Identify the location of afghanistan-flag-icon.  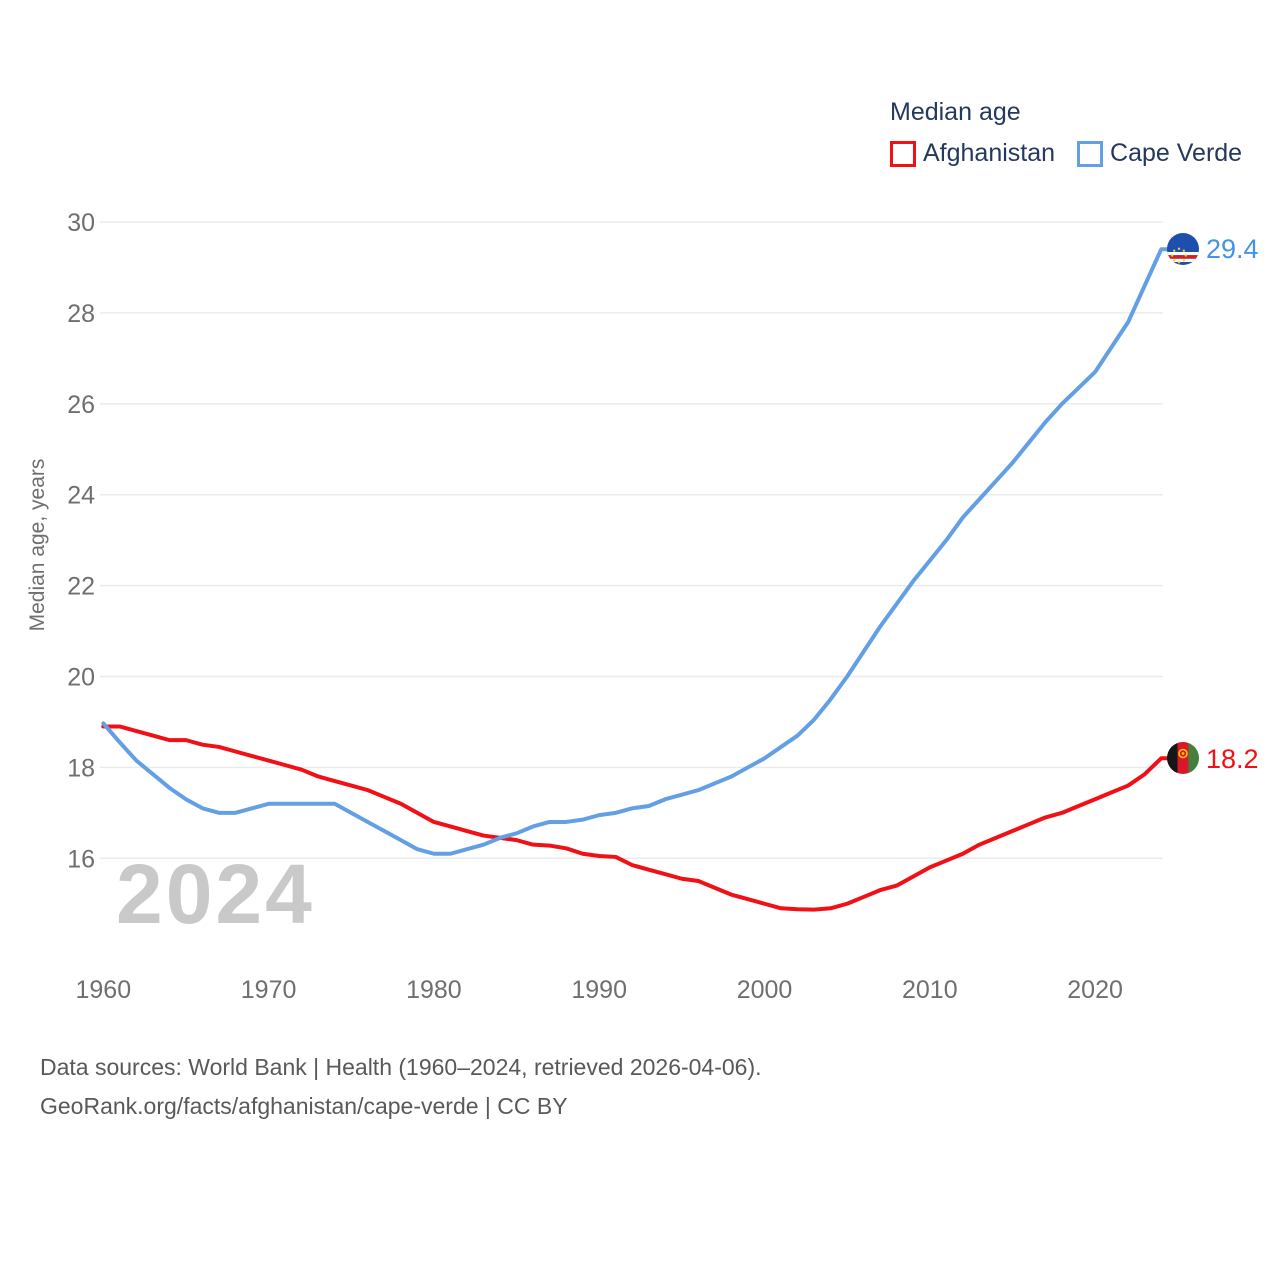
(1183, 758).